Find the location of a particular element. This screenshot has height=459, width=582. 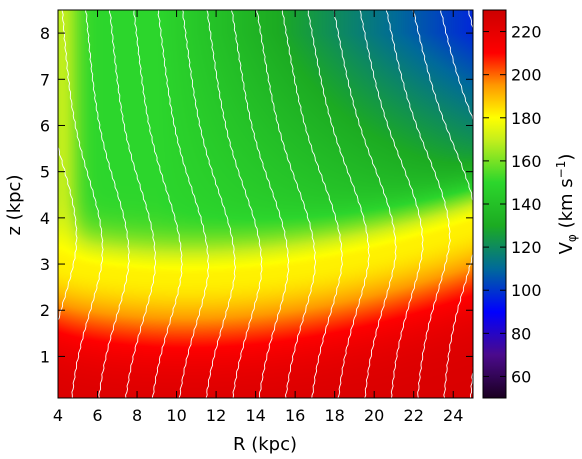

colorbar-tick-label: 220 is located at coordinates (526, 32).